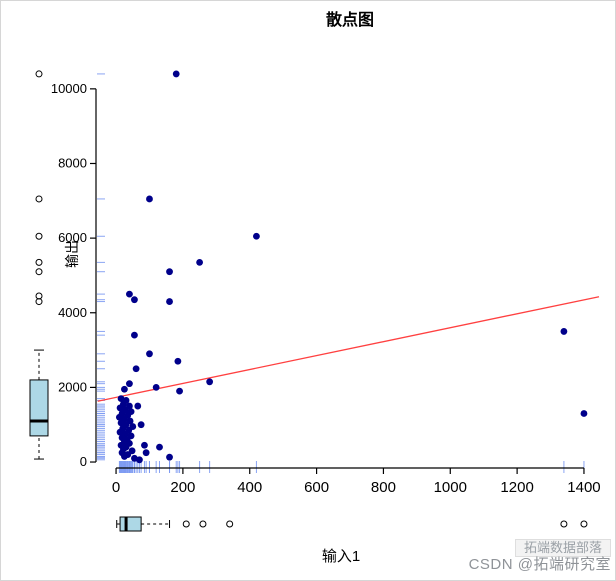 Image resolution: width=616 pixels, height=581 pixels. Describe the element at coordinates (341, 556) in the screenshot. I see `x-axis-label: 输入1` at that location.